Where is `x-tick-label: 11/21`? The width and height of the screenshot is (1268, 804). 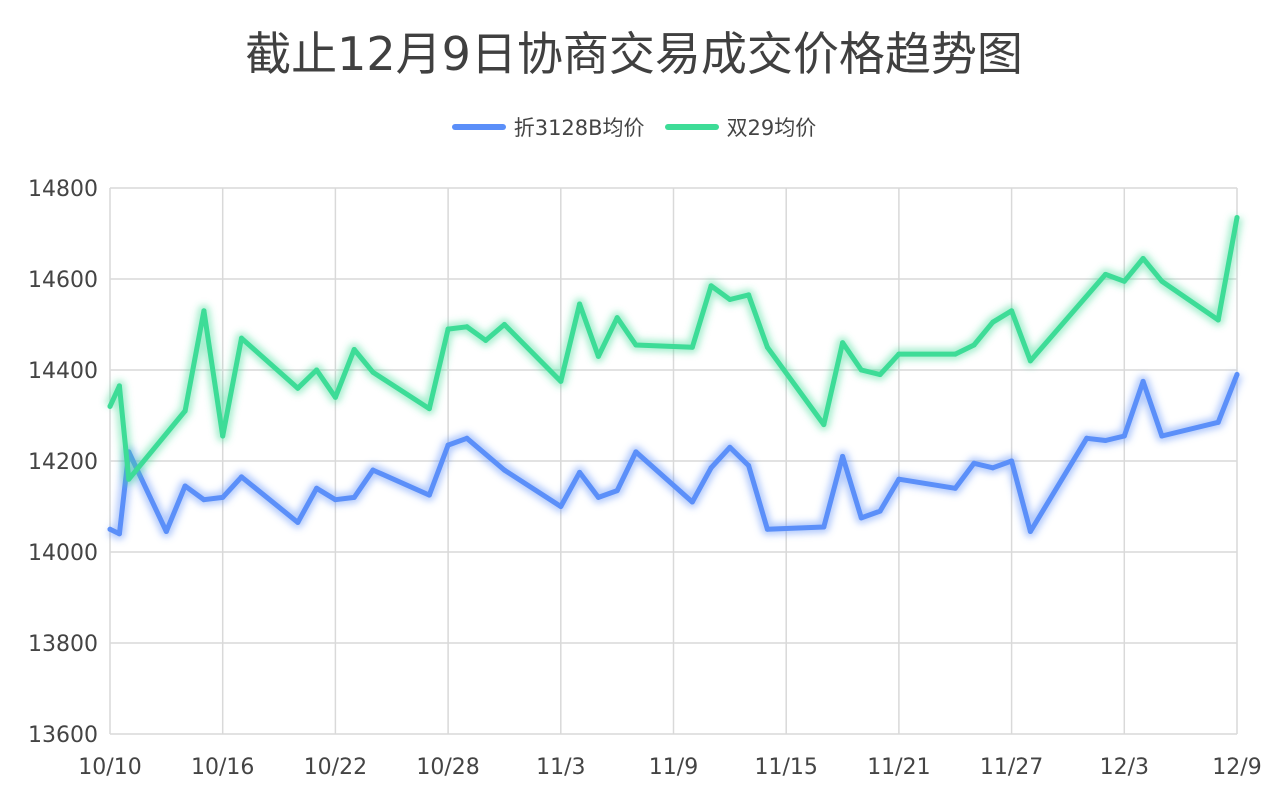 x-tick-label: 11/21 is located at coordinates (898, 767).